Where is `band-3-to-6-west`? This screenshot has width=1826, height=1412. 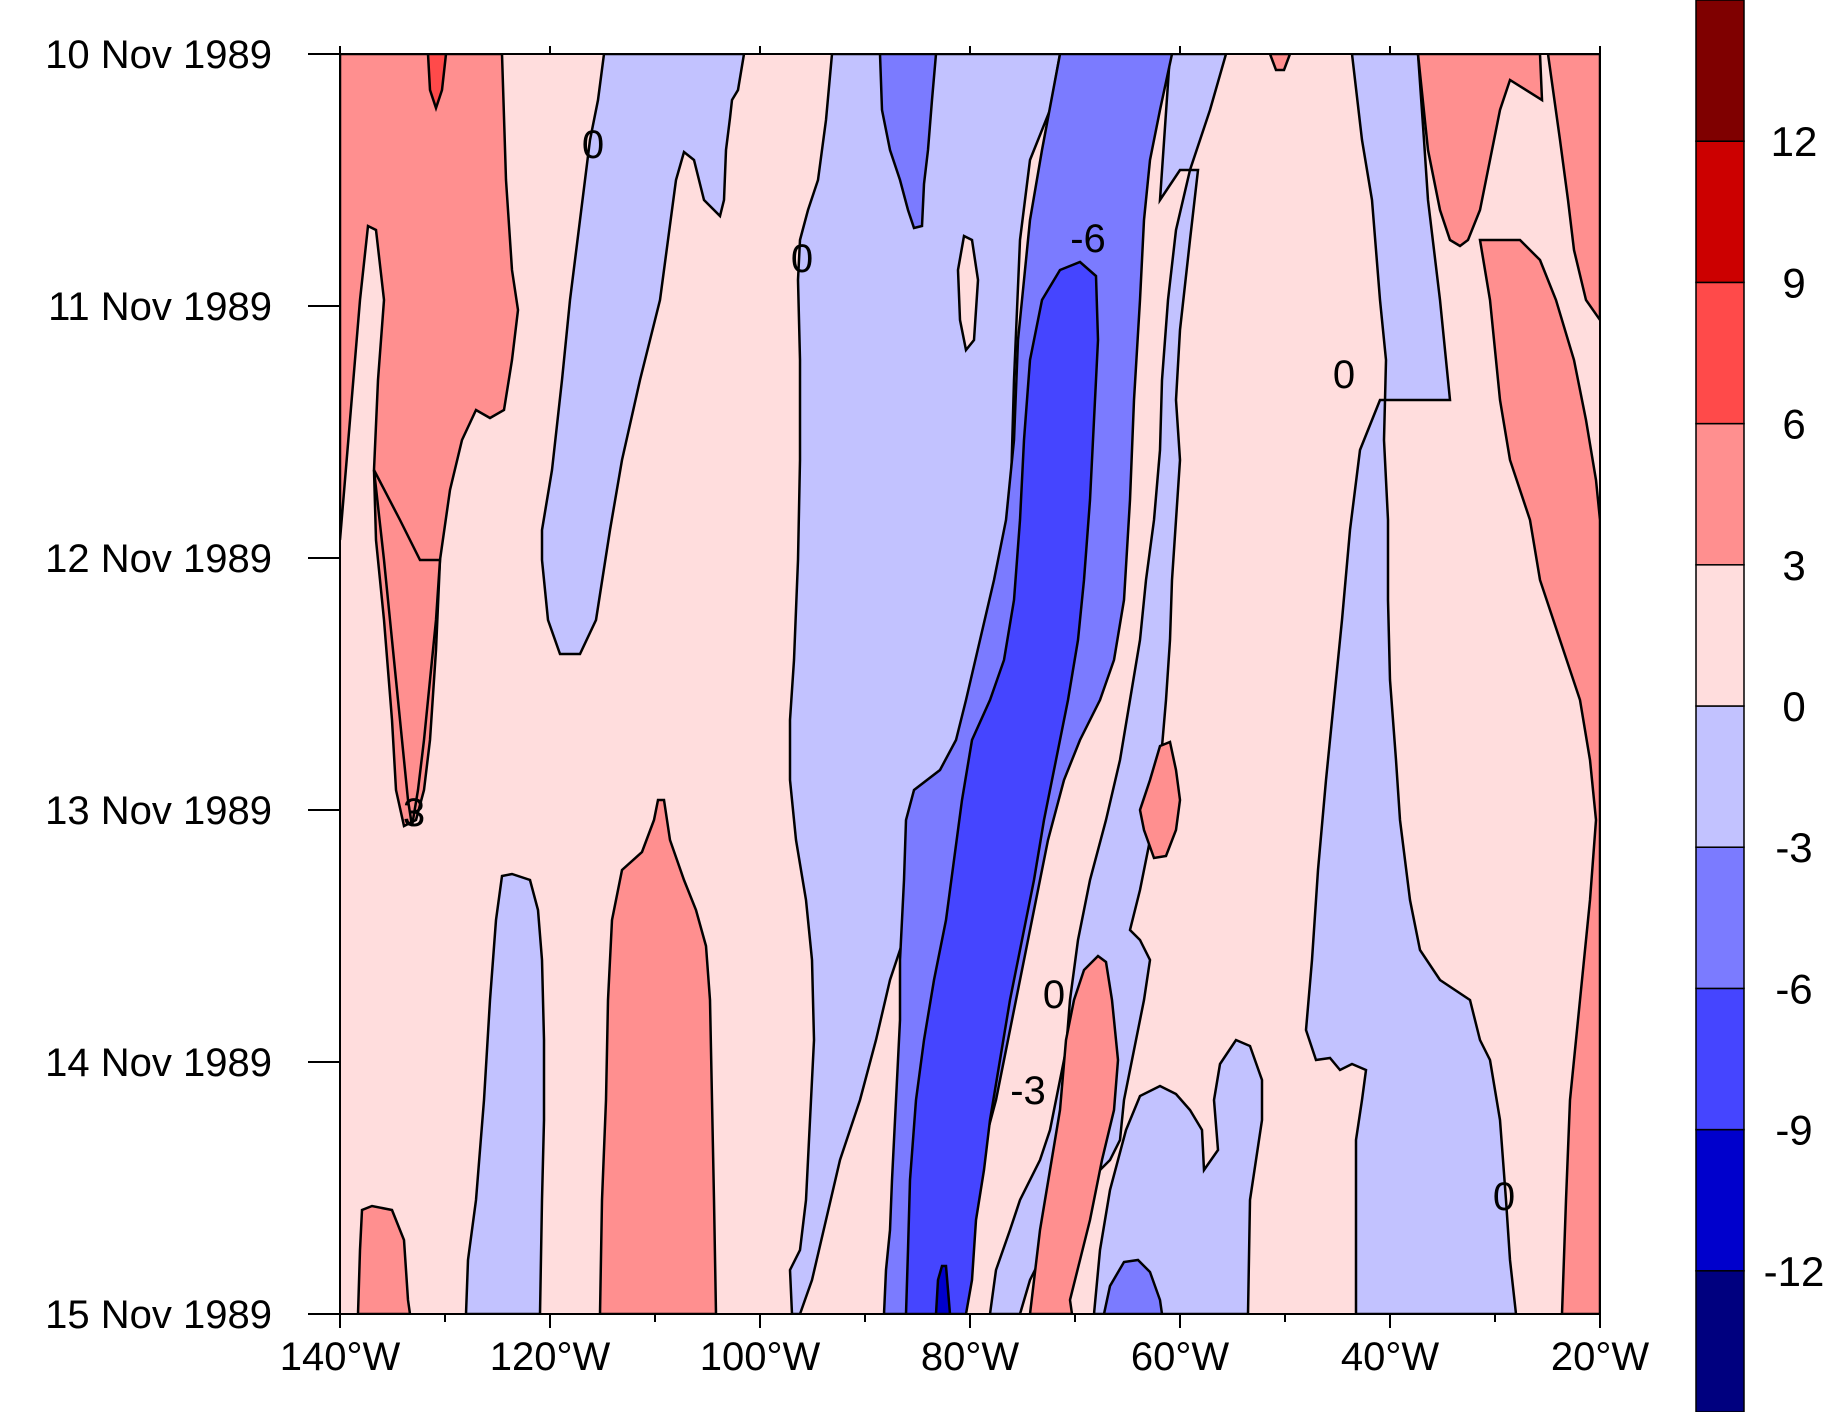 band-3-to-6-west is located at coordinates (430, 441).